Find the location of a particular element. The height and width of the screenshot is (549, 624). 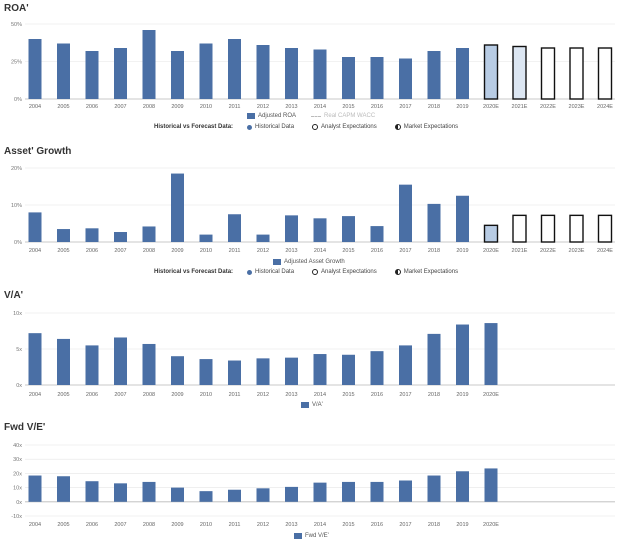

x-tick-label: 2004 is located at coordinates (35, 107).